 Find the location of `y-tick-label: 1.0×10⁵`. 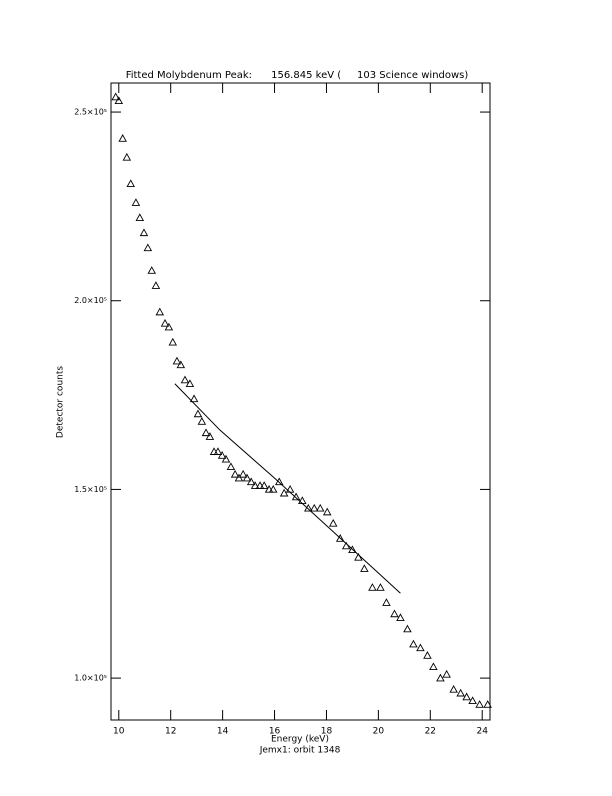

y-tick-label: 1.0×10⁵ is located at coordinates (90, 678).